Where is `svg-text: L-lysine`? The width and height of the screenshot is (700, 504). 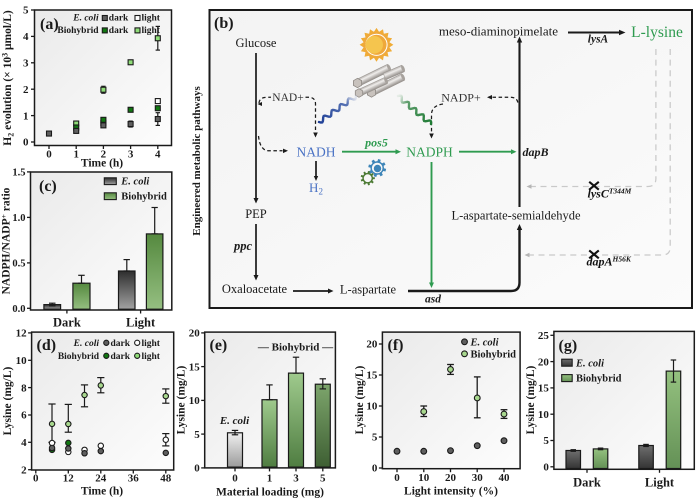
svg-text: L-lysine is located at coordinates (657, 32).